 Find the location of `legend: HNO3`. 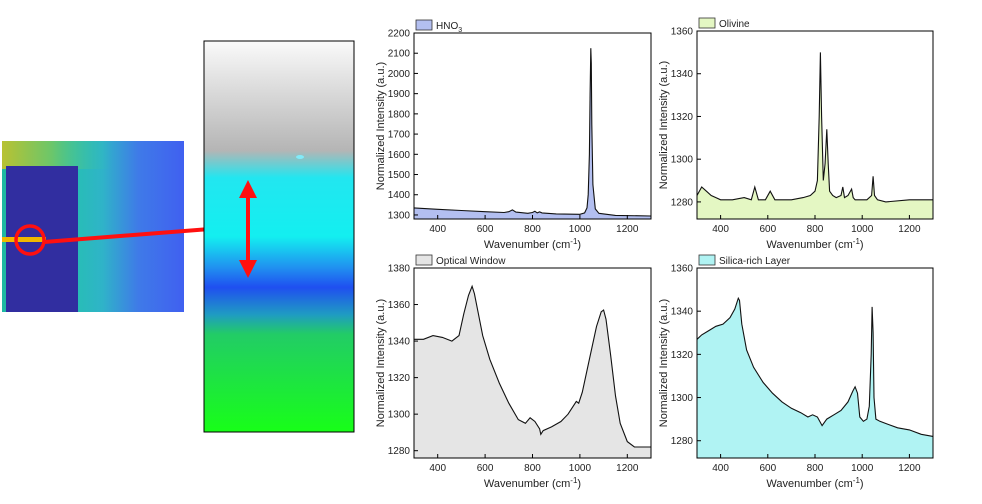

legend: HNO3 is located at coordinates (438, 26).